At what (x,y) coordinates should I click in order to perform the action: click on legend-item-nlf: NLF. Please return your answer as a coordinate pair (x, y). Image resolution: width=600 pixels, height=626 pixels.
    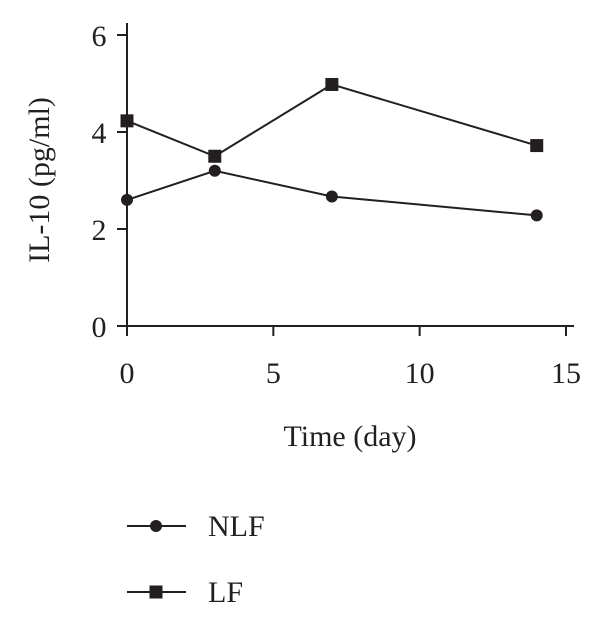
    Looking at the image, I should click on (196, 526).